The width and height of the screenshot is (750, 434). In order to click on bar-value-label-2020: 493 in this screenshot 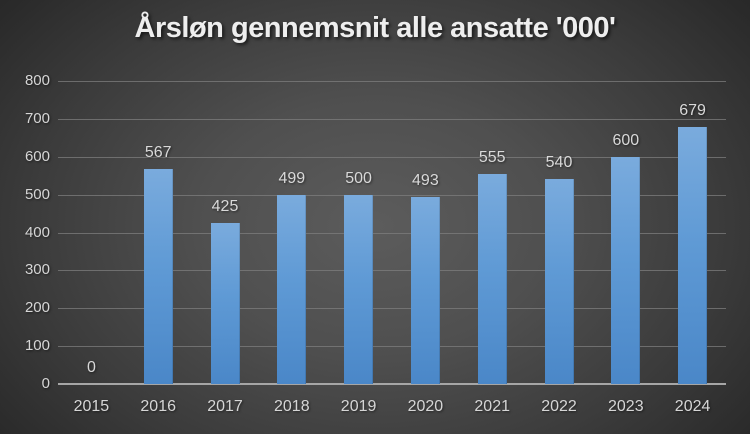, I will do `click(425, 180)`.